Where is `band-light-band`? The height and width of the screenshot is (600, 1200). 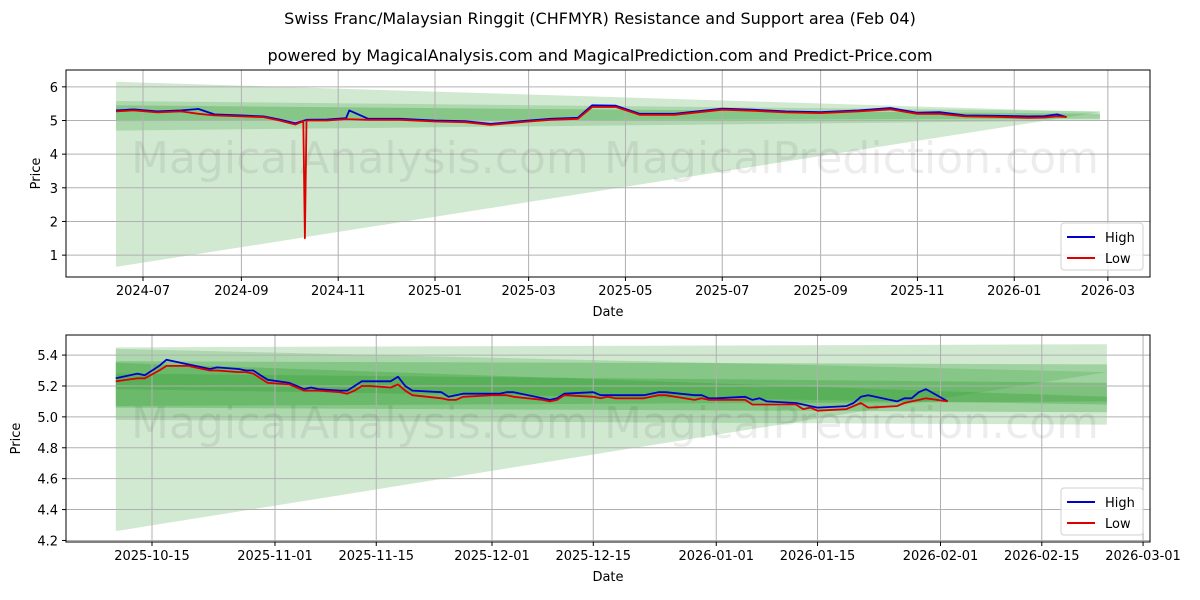
band-light-band is located at coordinates (608, 115).